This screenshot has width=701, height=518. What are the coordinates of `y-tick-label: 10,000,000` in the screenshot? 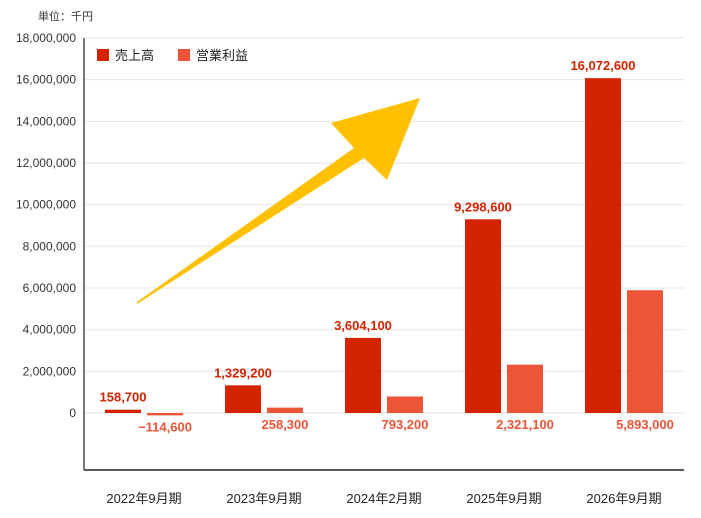 It's located at (46, 205).